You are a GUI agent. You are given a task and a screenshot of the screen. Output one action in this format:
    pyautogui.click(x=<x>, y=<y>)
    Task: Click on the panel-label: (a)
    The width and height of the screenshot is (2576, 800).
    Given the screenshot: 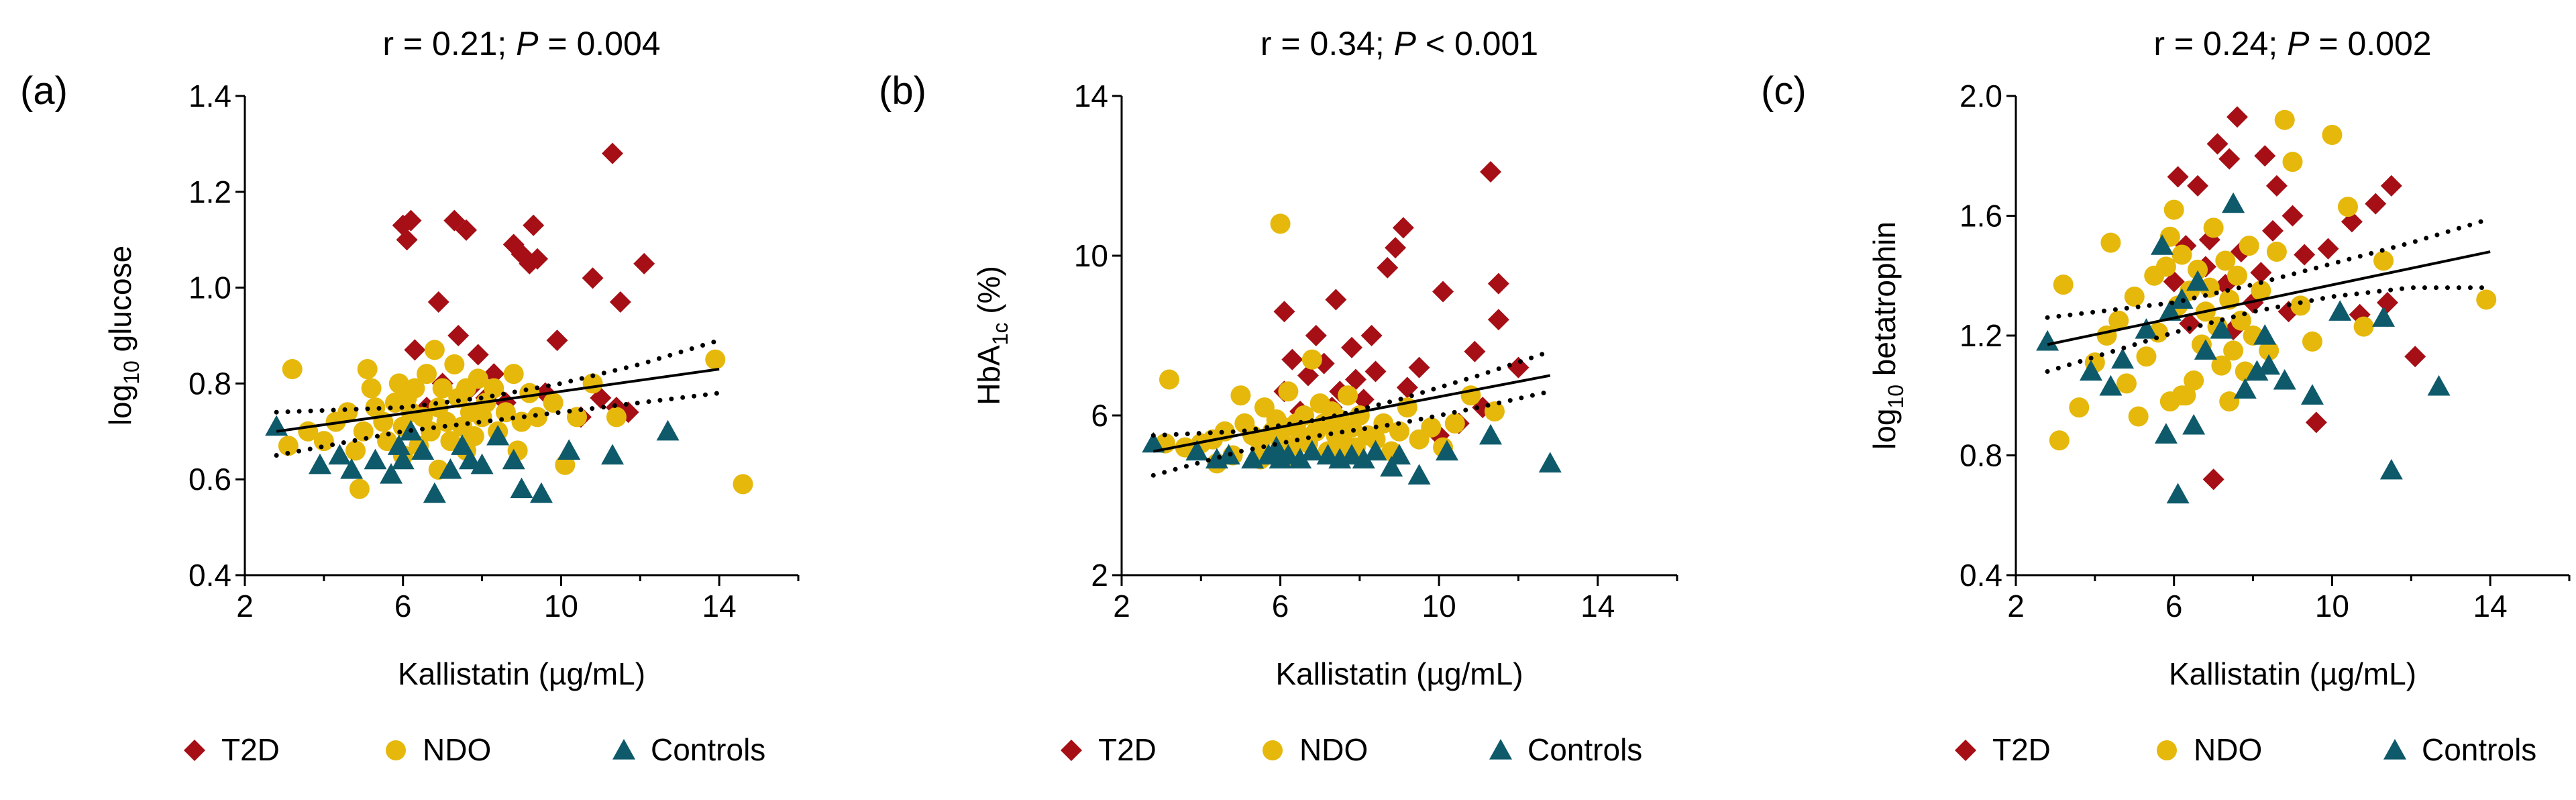 What is the action you would take?
    pyautogui.click(x=44, y=91)
    